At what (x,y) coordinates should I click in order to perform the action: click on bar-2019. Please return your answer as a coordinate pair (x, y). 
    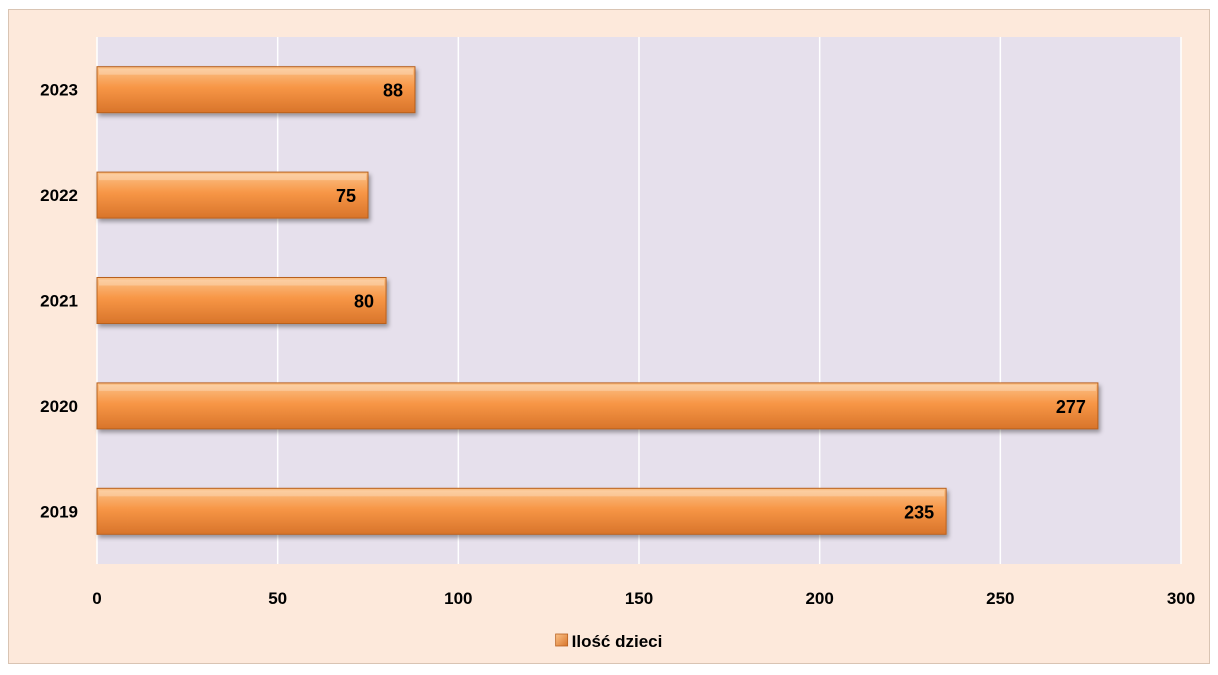
    Looking at the image, I should click on (521, 511).